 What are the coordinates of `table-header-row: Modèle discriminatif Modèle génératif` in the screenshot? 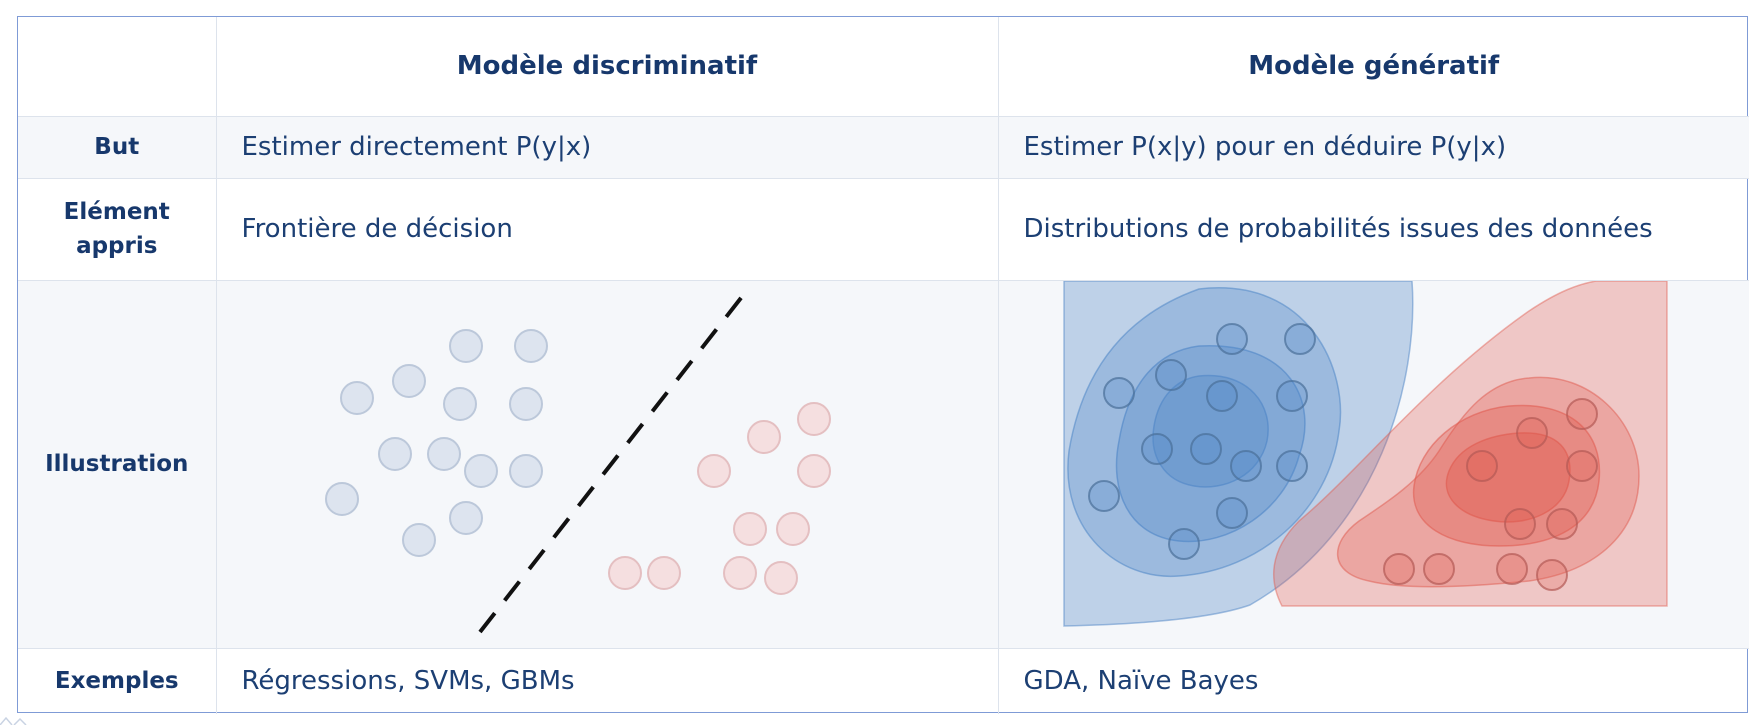 It's located at (883, 67).